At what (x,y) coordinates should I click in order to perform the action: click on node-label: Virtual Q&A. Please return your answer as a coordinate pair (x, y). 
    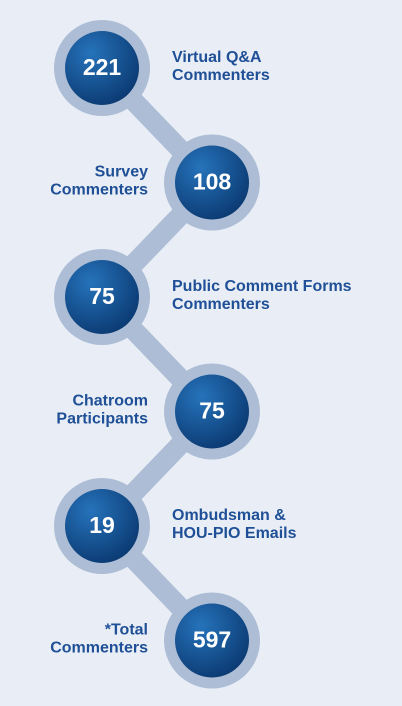
    Looking at the image, I should click on (217, 57).